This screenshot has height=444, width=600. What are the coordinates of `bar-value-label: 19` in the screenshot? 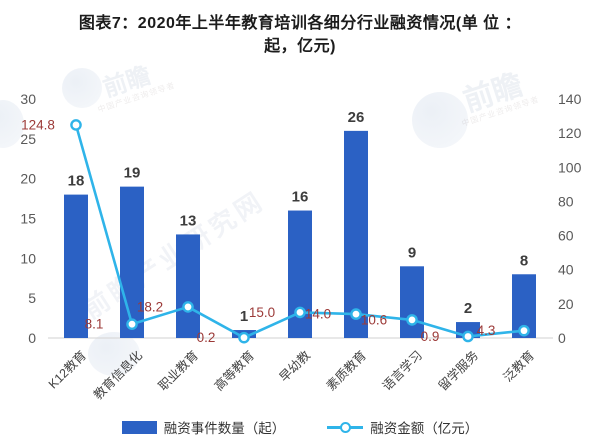 It's located at (132, 173).